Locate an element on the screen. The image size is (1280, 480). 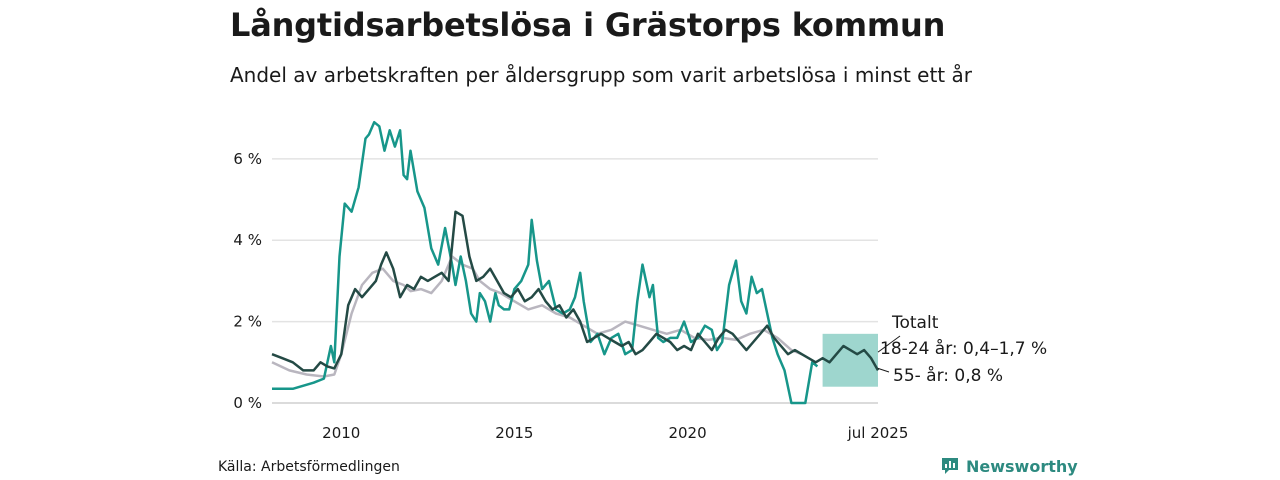
y-tick-label: 6 % is located at coordinates (247, 159).